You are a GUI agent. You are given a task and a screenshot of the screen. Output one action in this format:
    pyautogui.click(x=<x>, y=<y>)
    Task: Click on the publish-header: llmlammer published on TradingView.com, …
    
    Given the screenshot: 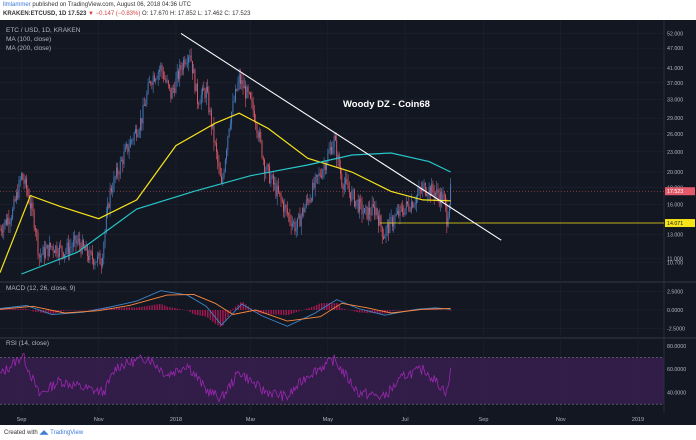 What is the action you would take?
    pyautogui.click(x=348, y=10)
    